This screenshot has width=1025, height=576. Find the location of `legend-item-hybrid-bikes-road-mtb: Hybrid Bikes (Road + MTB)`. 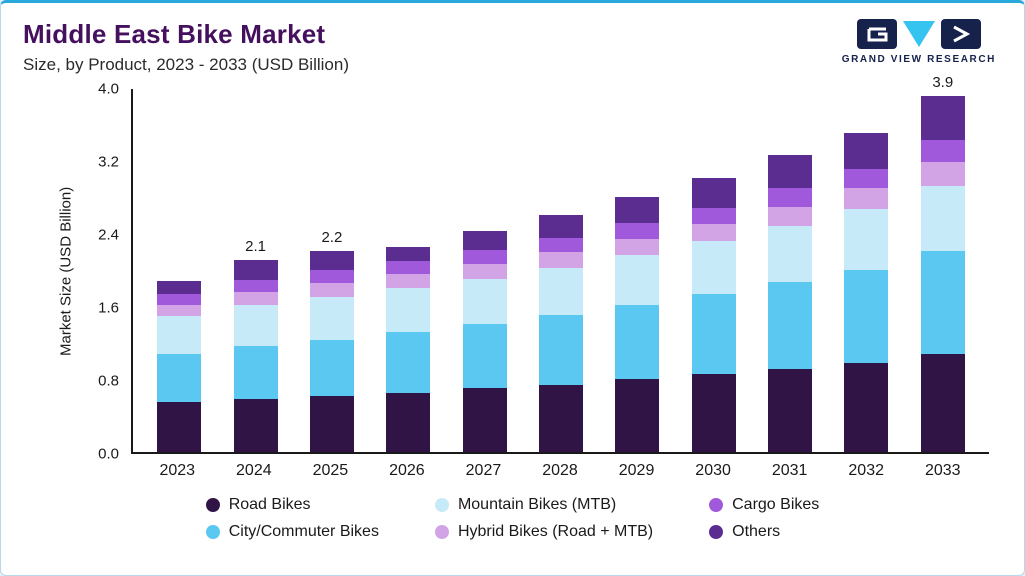

legend-item-hybrid-bikes-road-mtb: Hybrid Bikes (Road + MTB) is located at coordinates (544, 532).